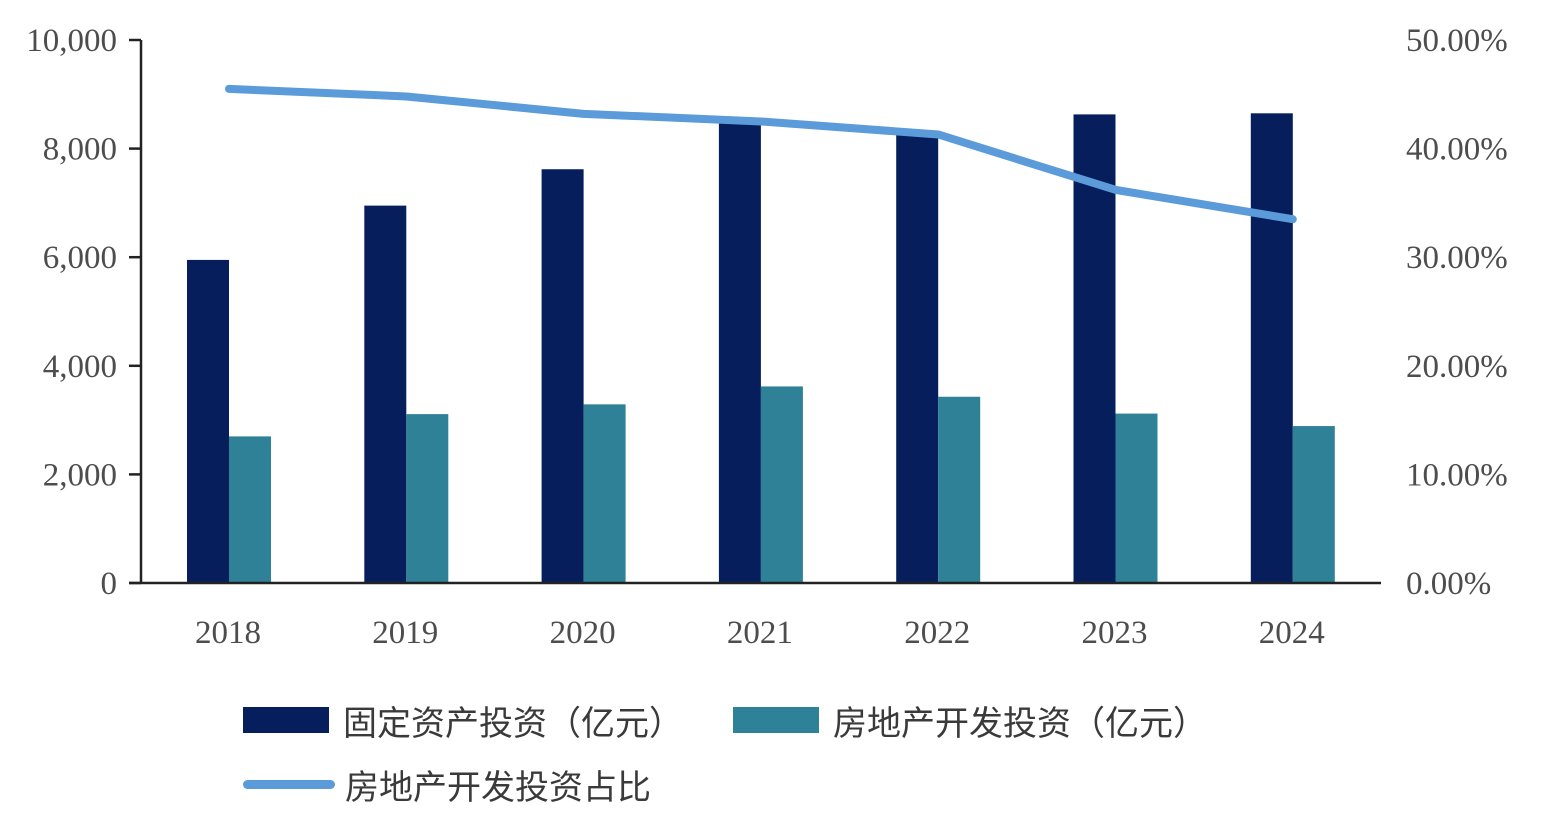 This screenshot has height=816, width=1546. Describe the element at coordinates (1292, 633) in the screenshot. I see `x-tick-label: 2024` at that location.